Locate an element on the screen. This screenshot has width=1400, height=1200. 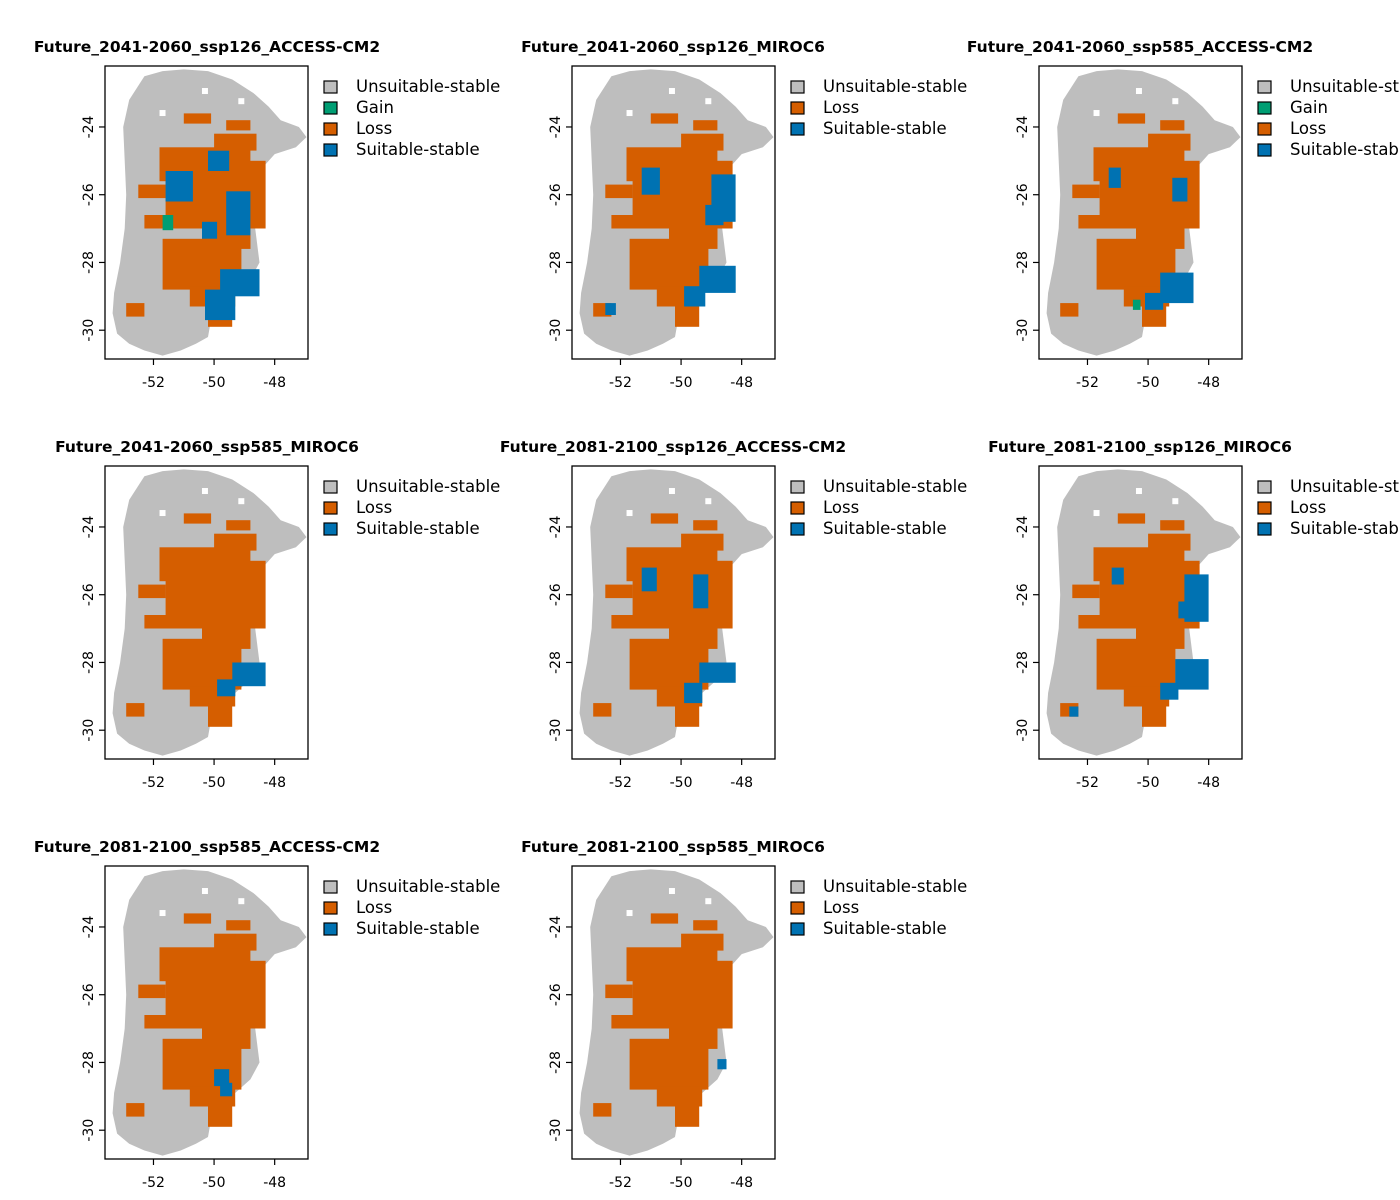
panel-title: Future_2041-2060_ssp585_MIROC6 is located at coordinates (207, 447).